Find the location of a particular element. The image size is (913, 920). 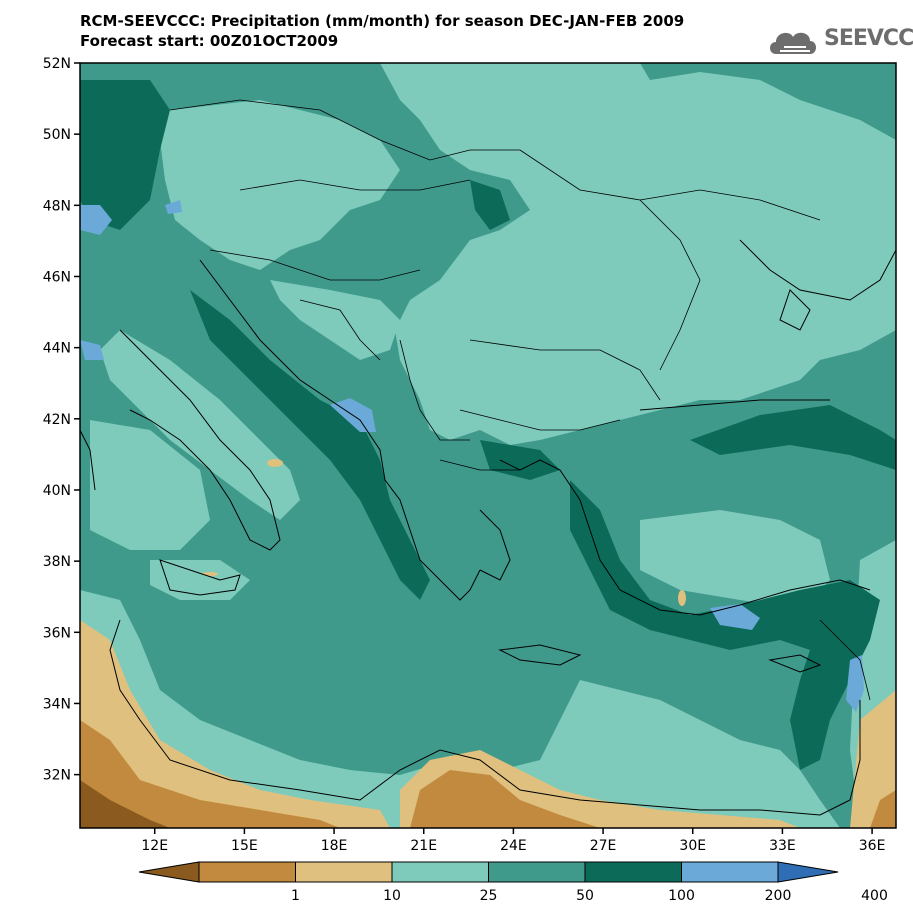

lat-tick-label: 32N is located at coordinates (57, 776).